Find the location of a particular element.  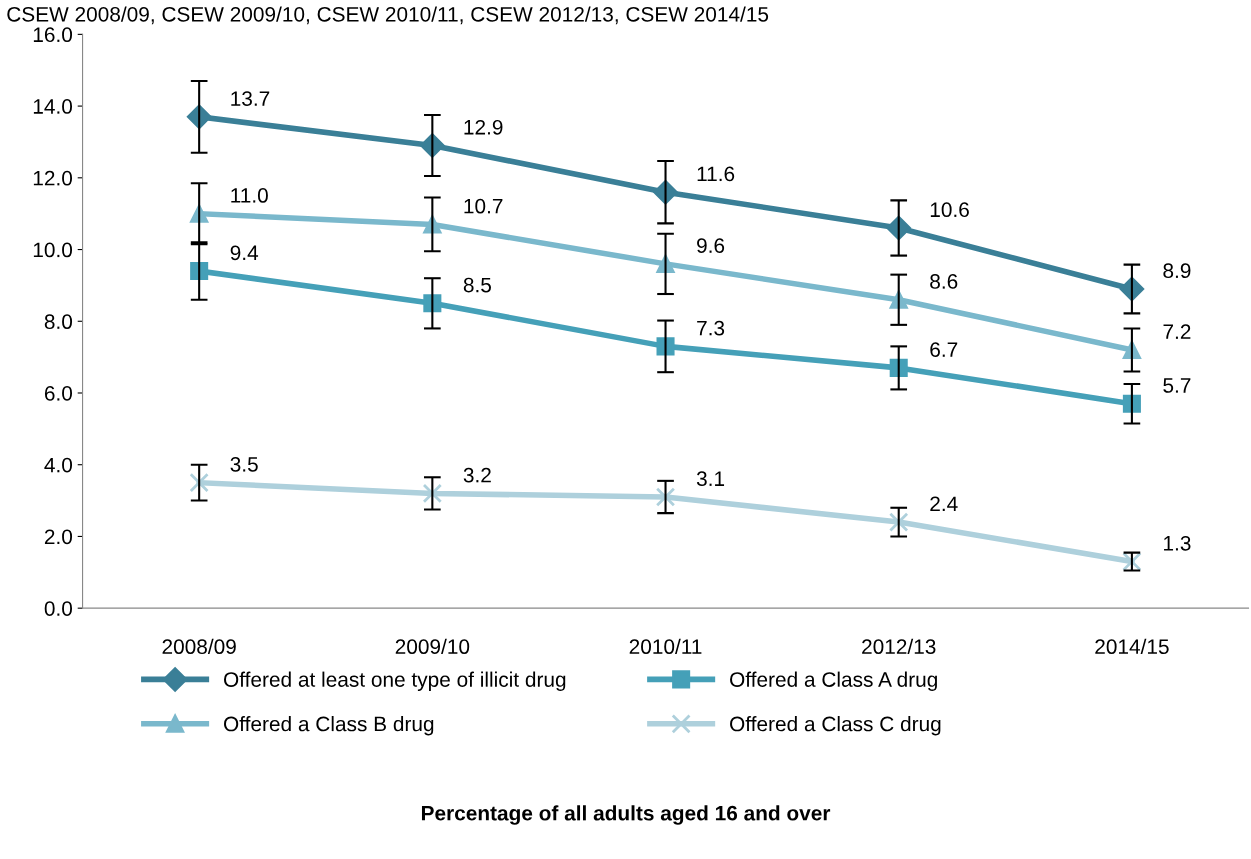

y-tick-label: 10.0 is located at coordinates (53, 250).